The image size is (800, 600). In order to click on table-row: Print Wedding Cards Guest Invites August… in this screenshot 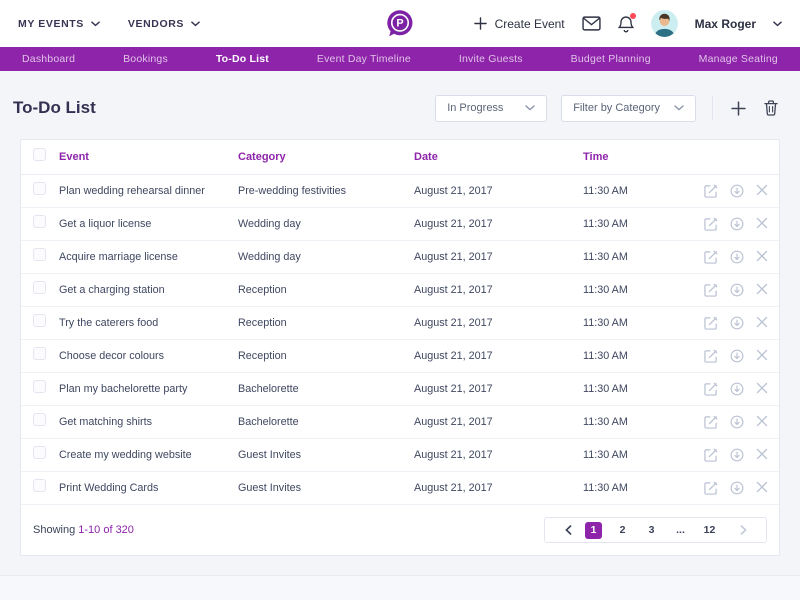, I will do `click(400, 488)`.